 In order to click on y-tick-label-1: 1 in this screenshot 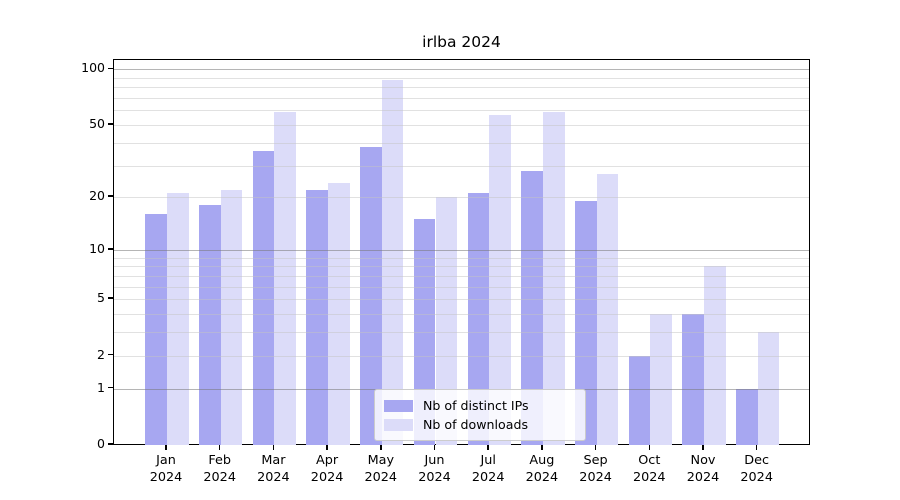, I will do `click(101, 387)`.